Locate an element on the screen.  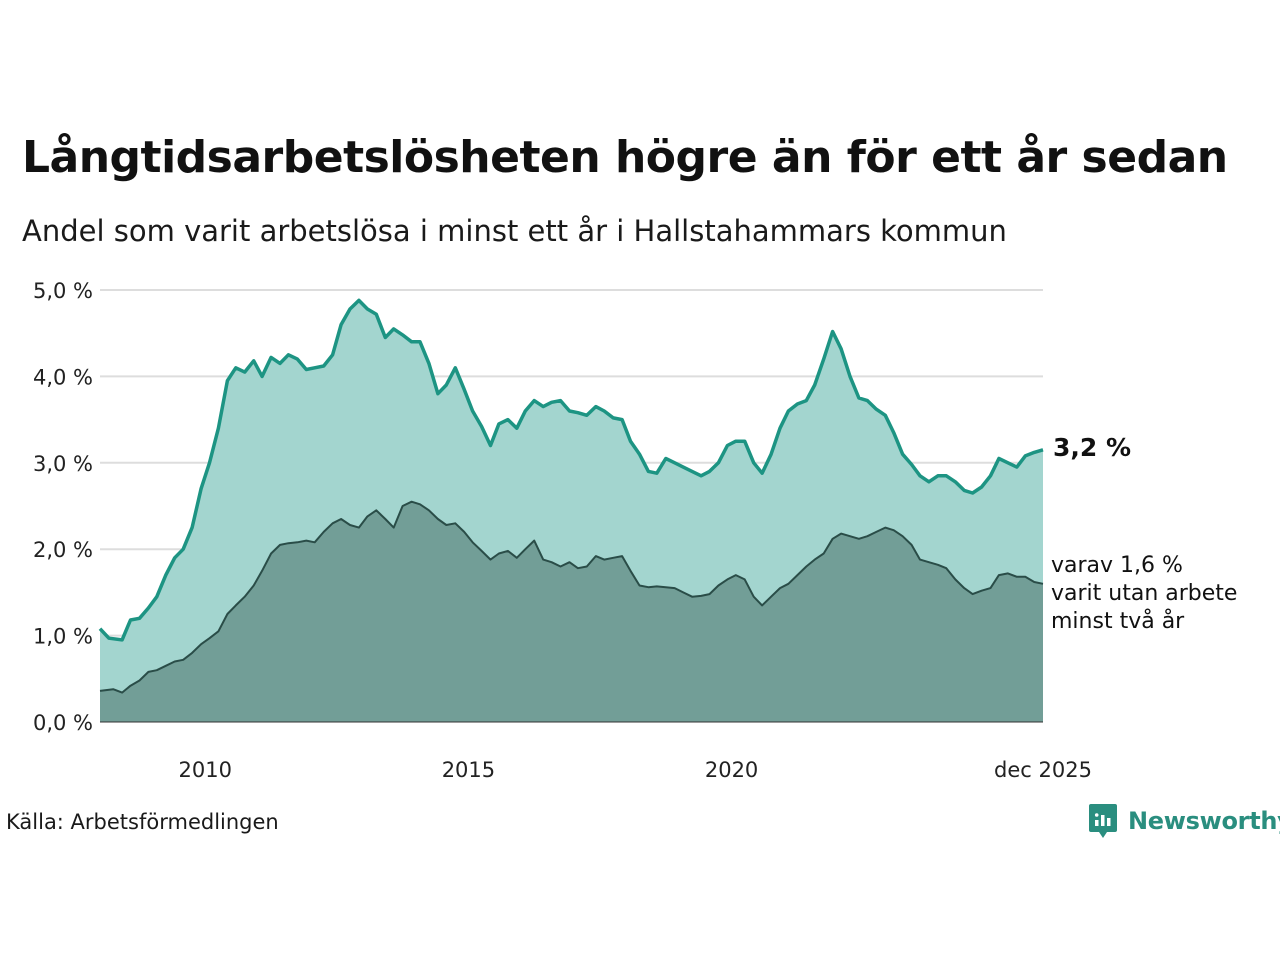
x-tick-labels: 2010 2015 2020 dec 2025 is located at coordinates (635, 770).